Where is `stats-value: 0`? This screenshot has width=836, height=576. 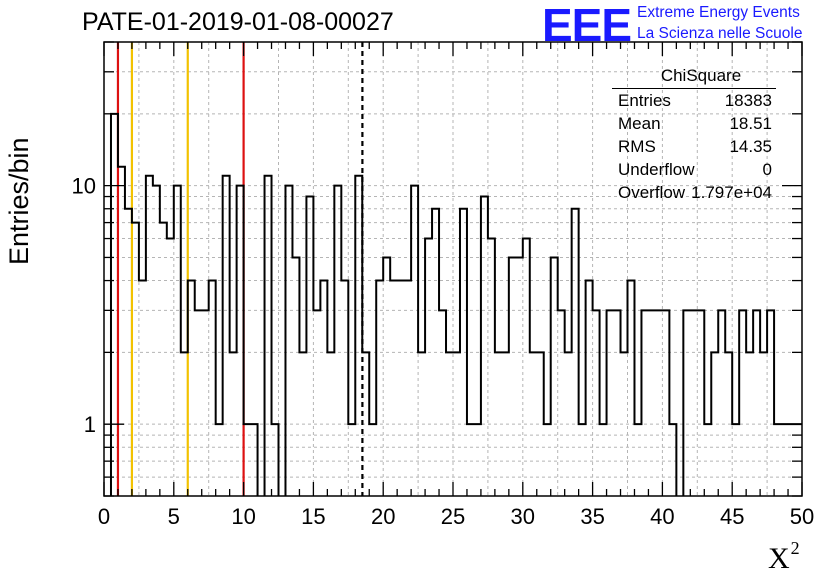
stats-value: 0 is located at coordinates (767, 169).